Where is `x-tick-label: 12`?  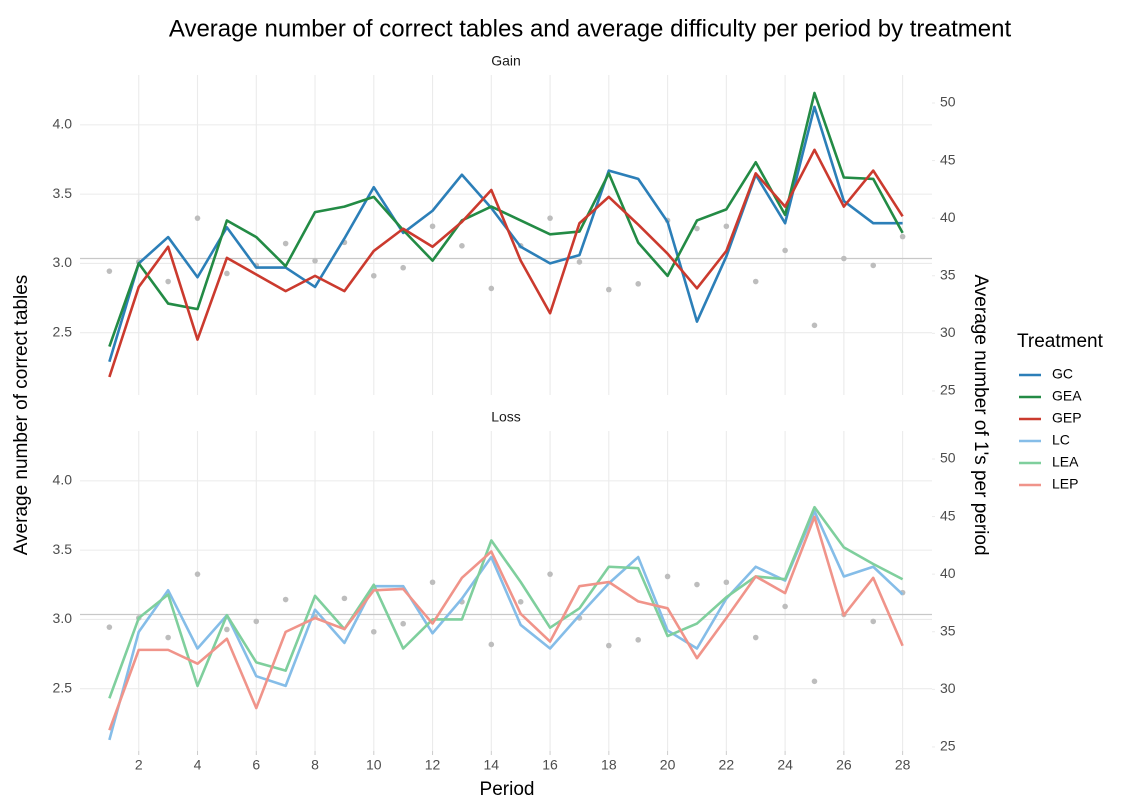
x-tick-label: 12 is located at coordinates (433, 765).